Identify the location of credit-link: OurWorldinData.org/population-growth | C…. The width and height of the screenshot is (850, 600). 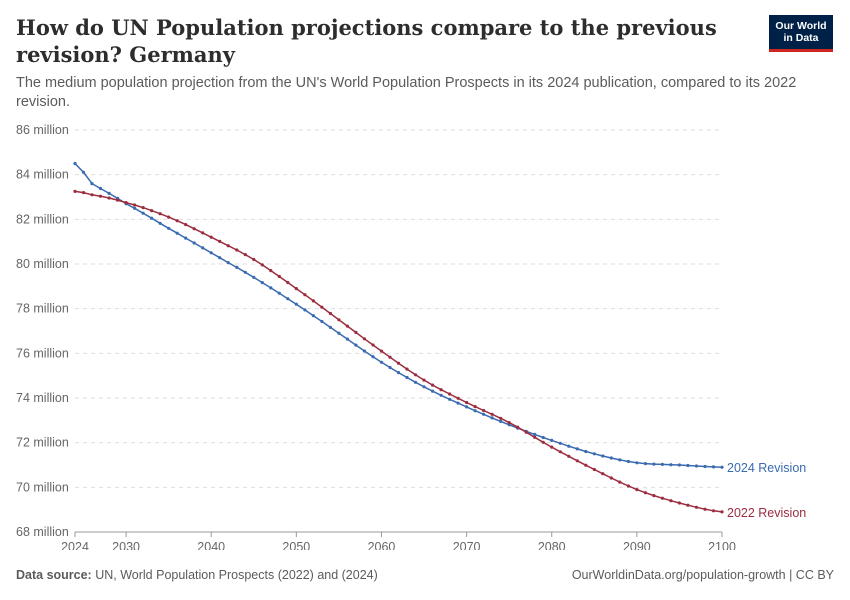
(702, 575).